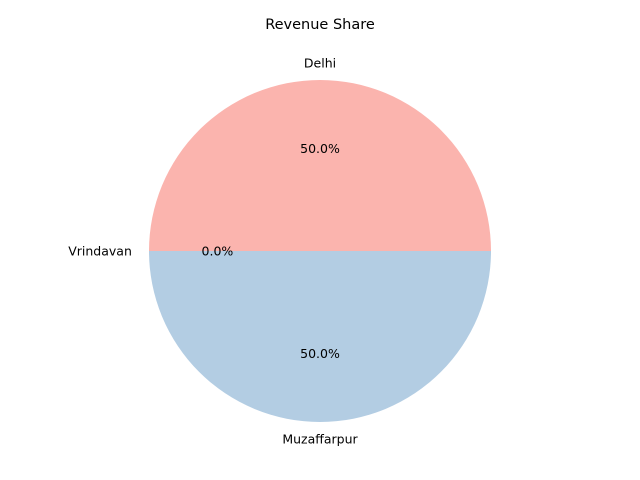  What do you see at coordinates (320, 353) in the screenshot?
I see `pct-label-muzaffarpur: 50.0%` at bounding box center [320, 353].